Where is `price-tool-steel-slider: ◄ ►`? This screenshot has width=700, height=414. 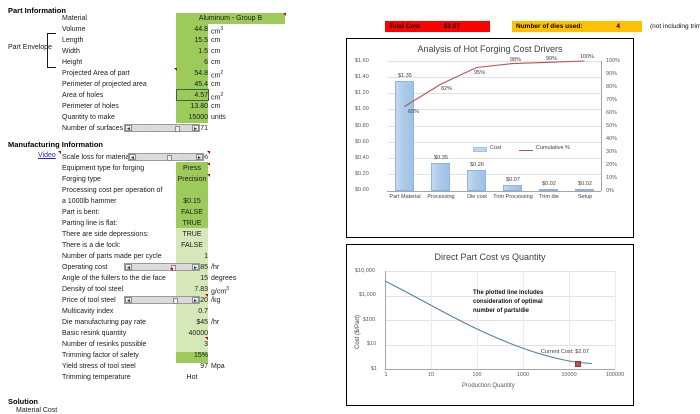
price-tool-steel-slider: ◄ ► is located at coordinates (162, 300).